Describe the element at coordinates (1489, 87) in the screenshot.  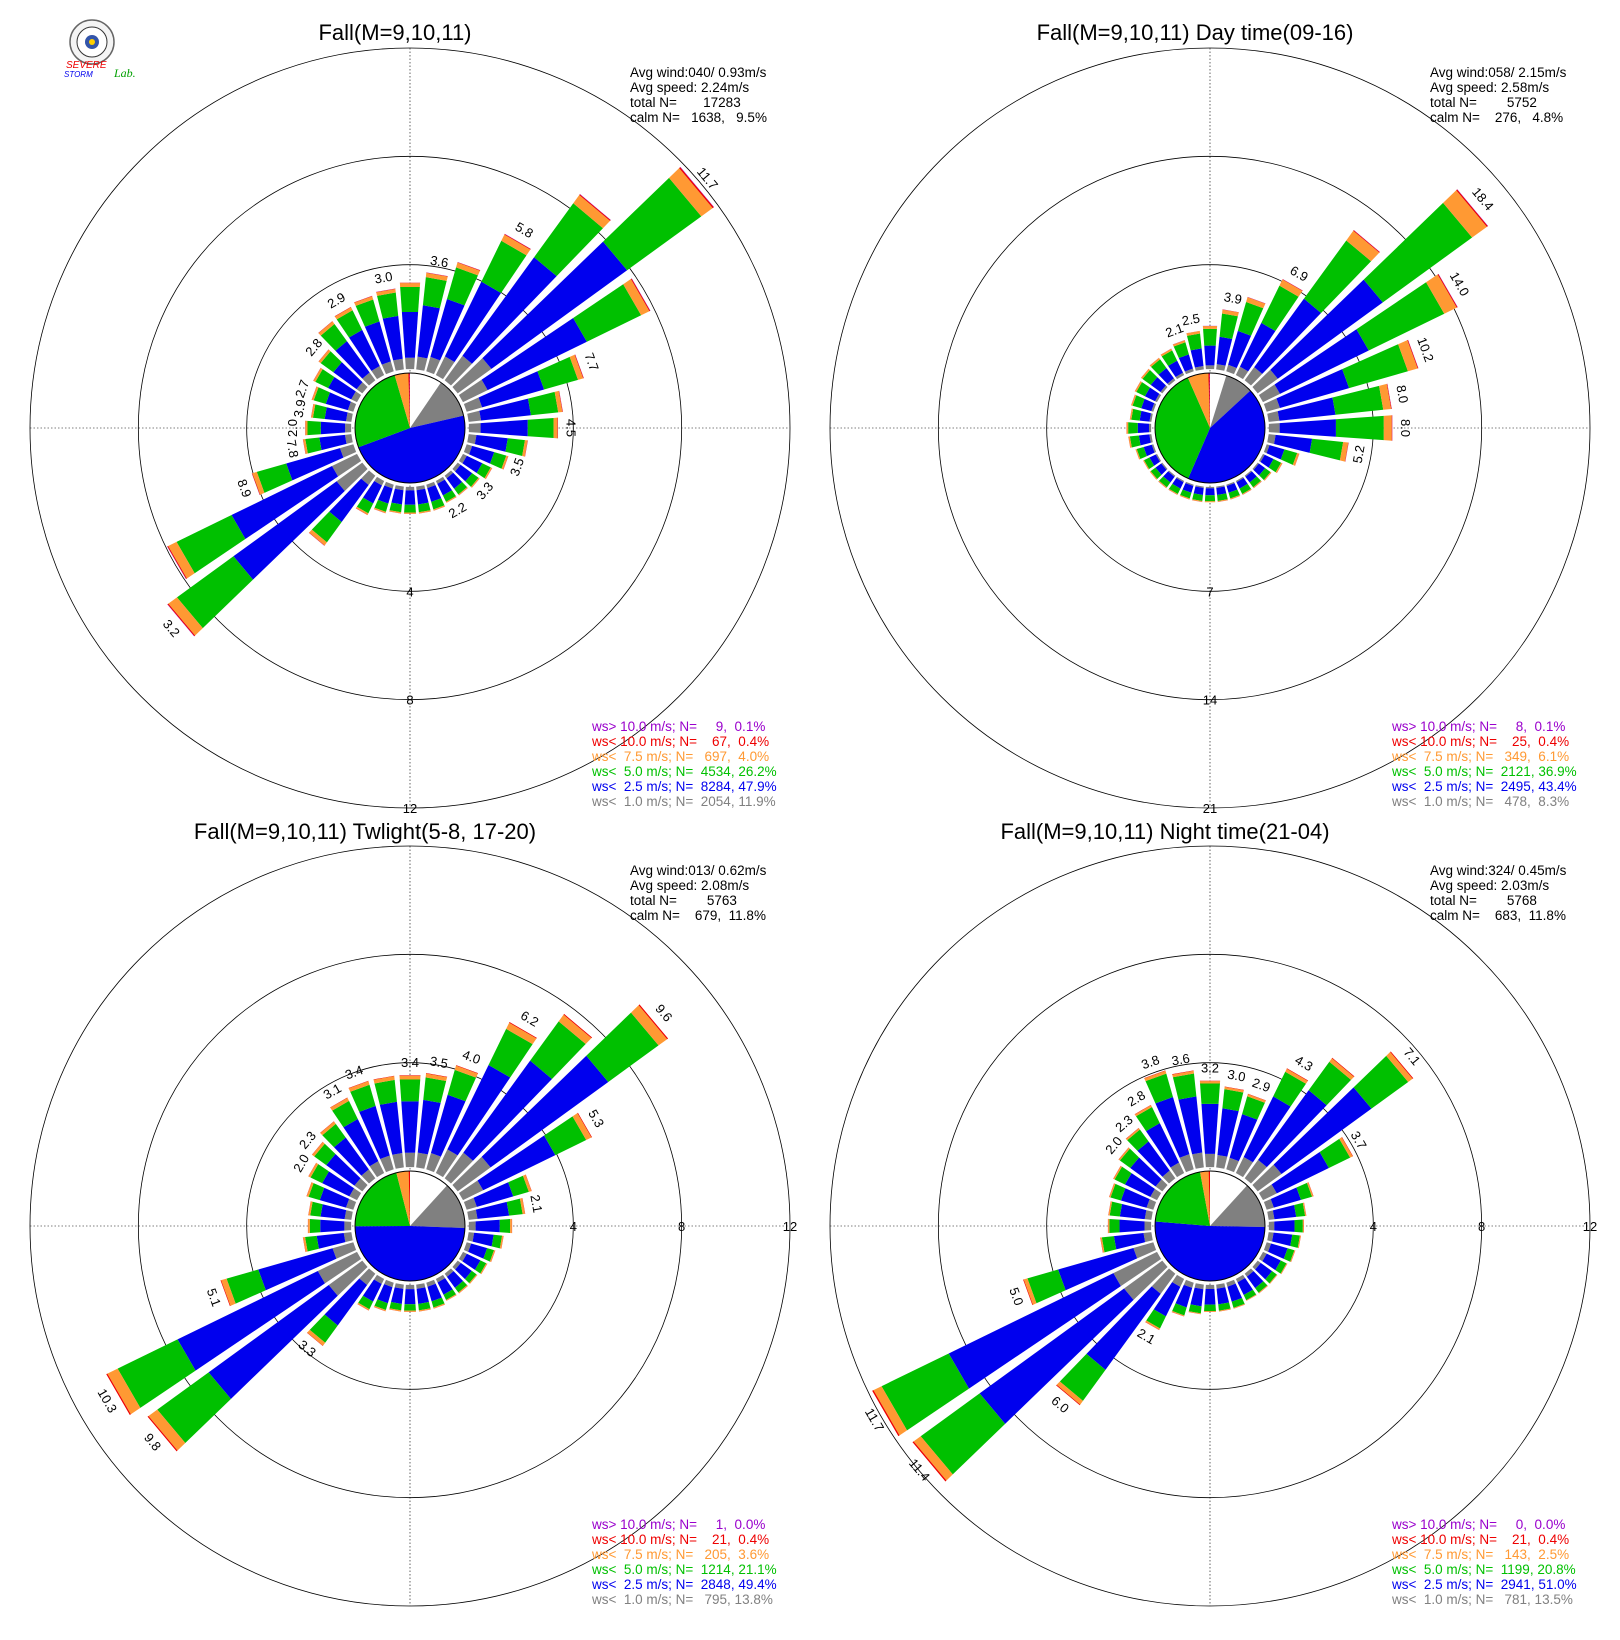
I see `stat-line: Avg speed: 2.58m/s` at that location.